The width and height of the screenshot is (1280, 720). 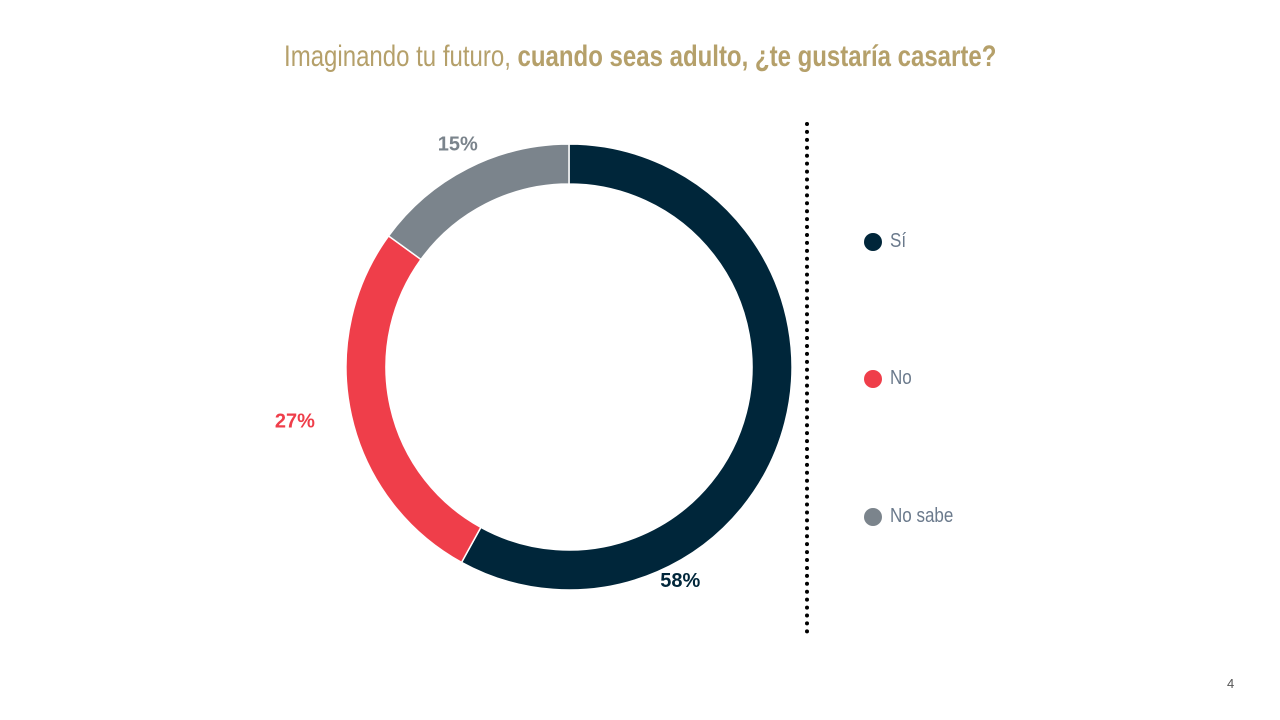 I want to click on legend-item-no-sabe: No sabe, so click(x=914, y=516).